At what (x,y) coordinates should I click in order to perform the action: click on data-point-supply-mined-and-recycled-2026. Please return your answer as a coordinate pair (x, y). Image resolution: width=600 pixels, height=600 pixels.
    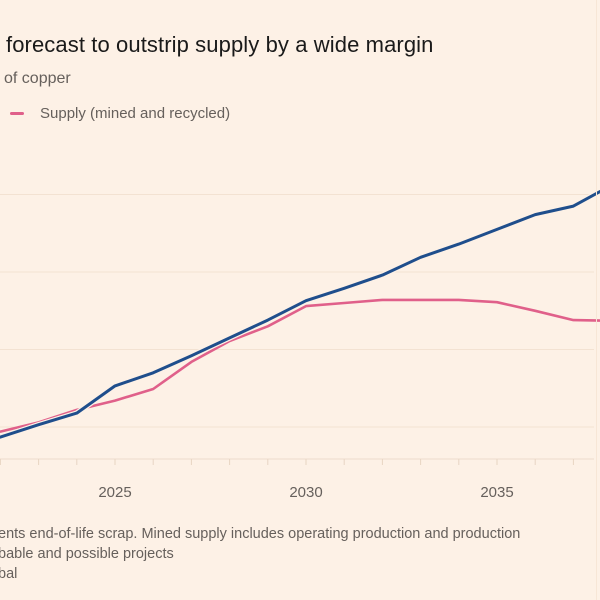
    Looking at the image, I should click on (153, 389).